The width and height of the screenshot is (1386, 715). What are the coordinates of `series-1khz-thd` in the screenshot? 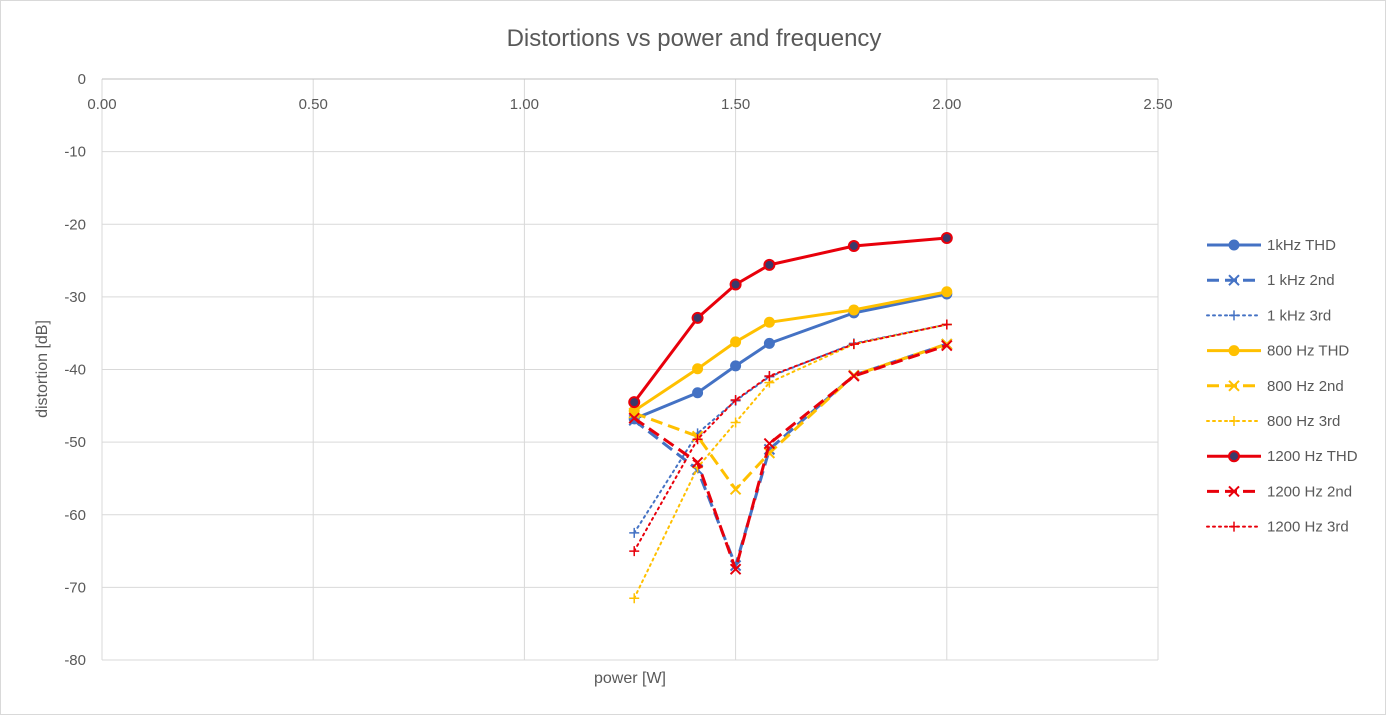 It's located at (790, 356).